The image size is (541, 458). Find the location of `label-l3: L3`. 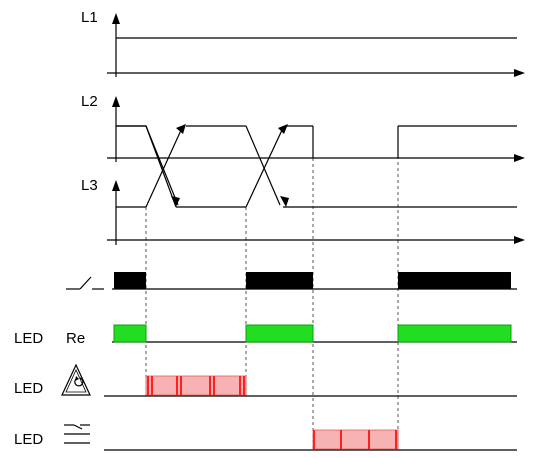

label-l3: L3 is located at coordinates (89, 185).